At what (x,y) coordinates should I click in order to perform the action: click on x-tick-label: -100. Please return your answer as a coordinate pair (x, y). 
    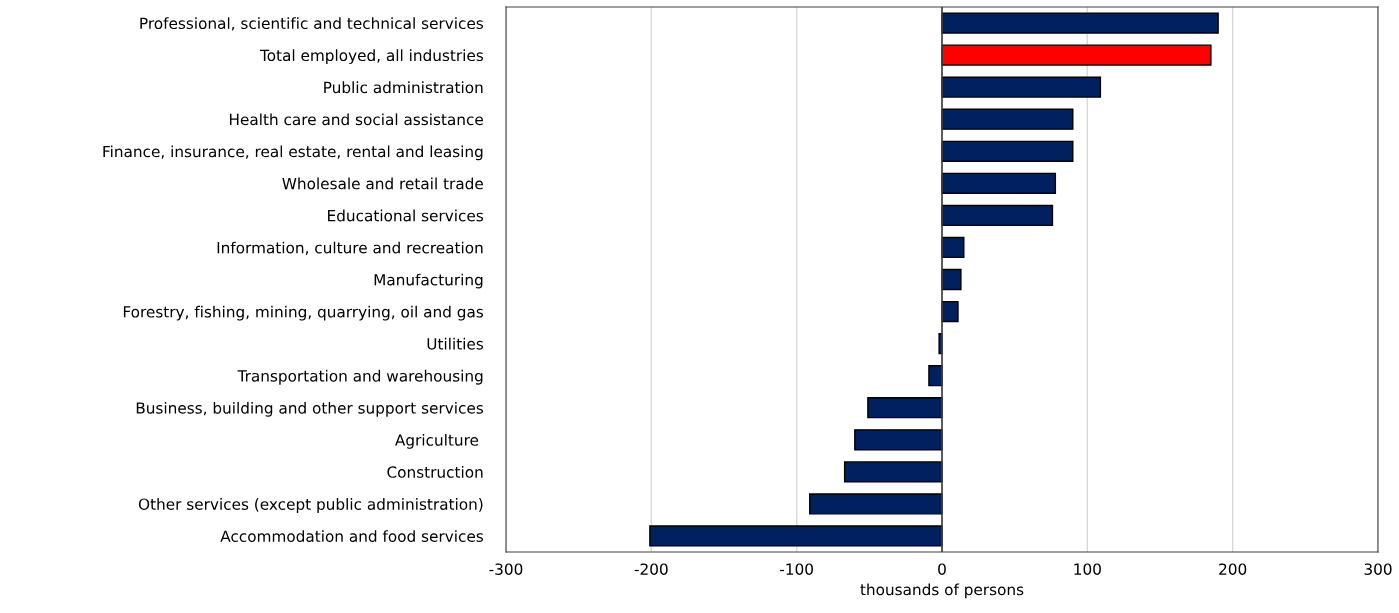
    Looking at the image, I should click on (796, 569).